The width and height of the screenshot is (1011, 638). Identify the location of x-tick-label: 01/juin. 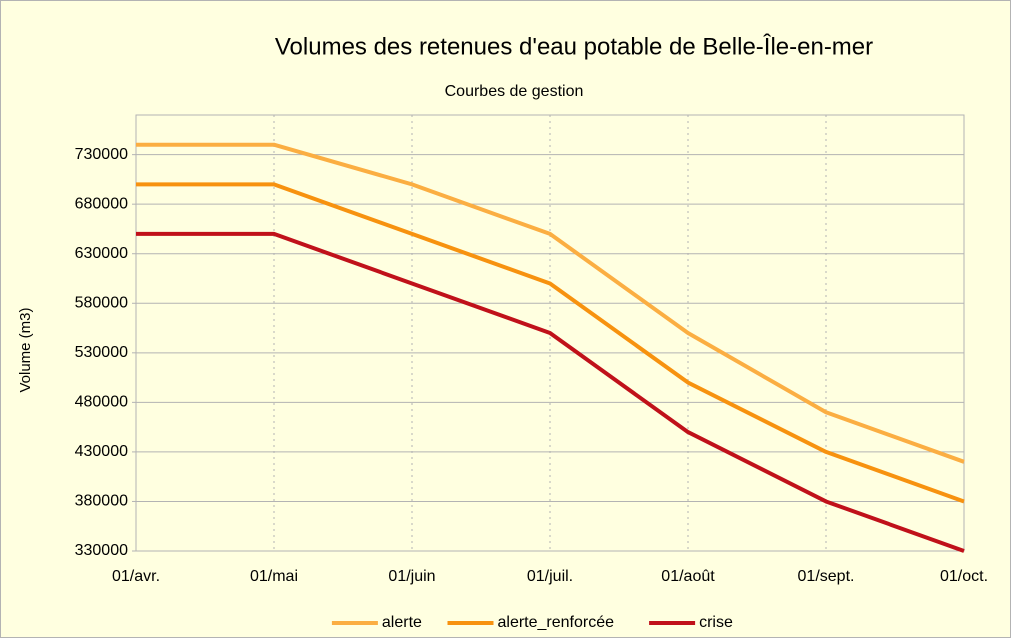
(411, 576).